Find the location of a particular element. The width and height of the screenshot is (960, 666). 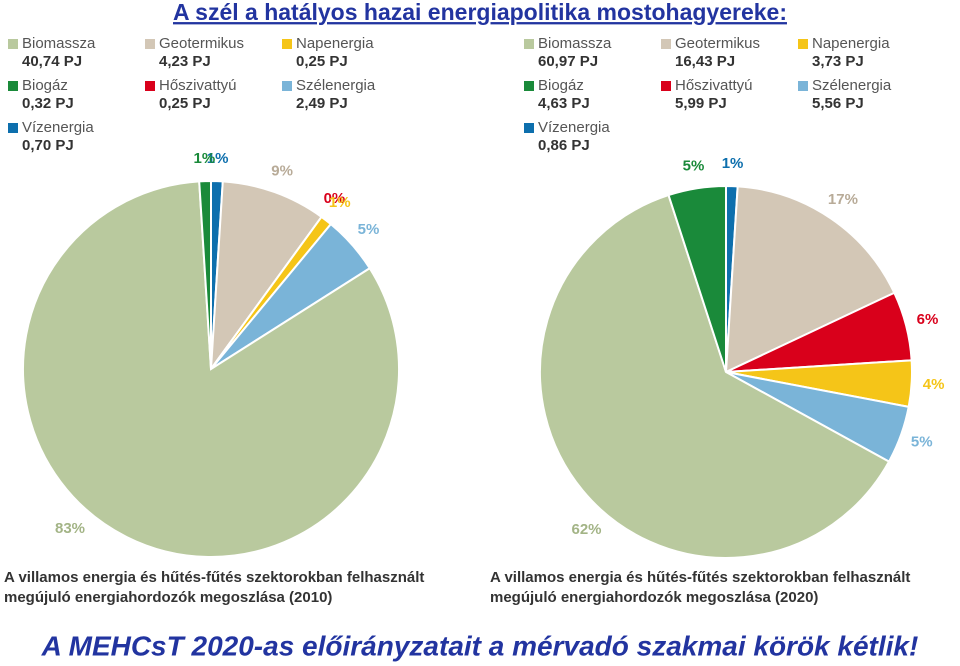

value-label: 83% is located at coordinates (70, 528).